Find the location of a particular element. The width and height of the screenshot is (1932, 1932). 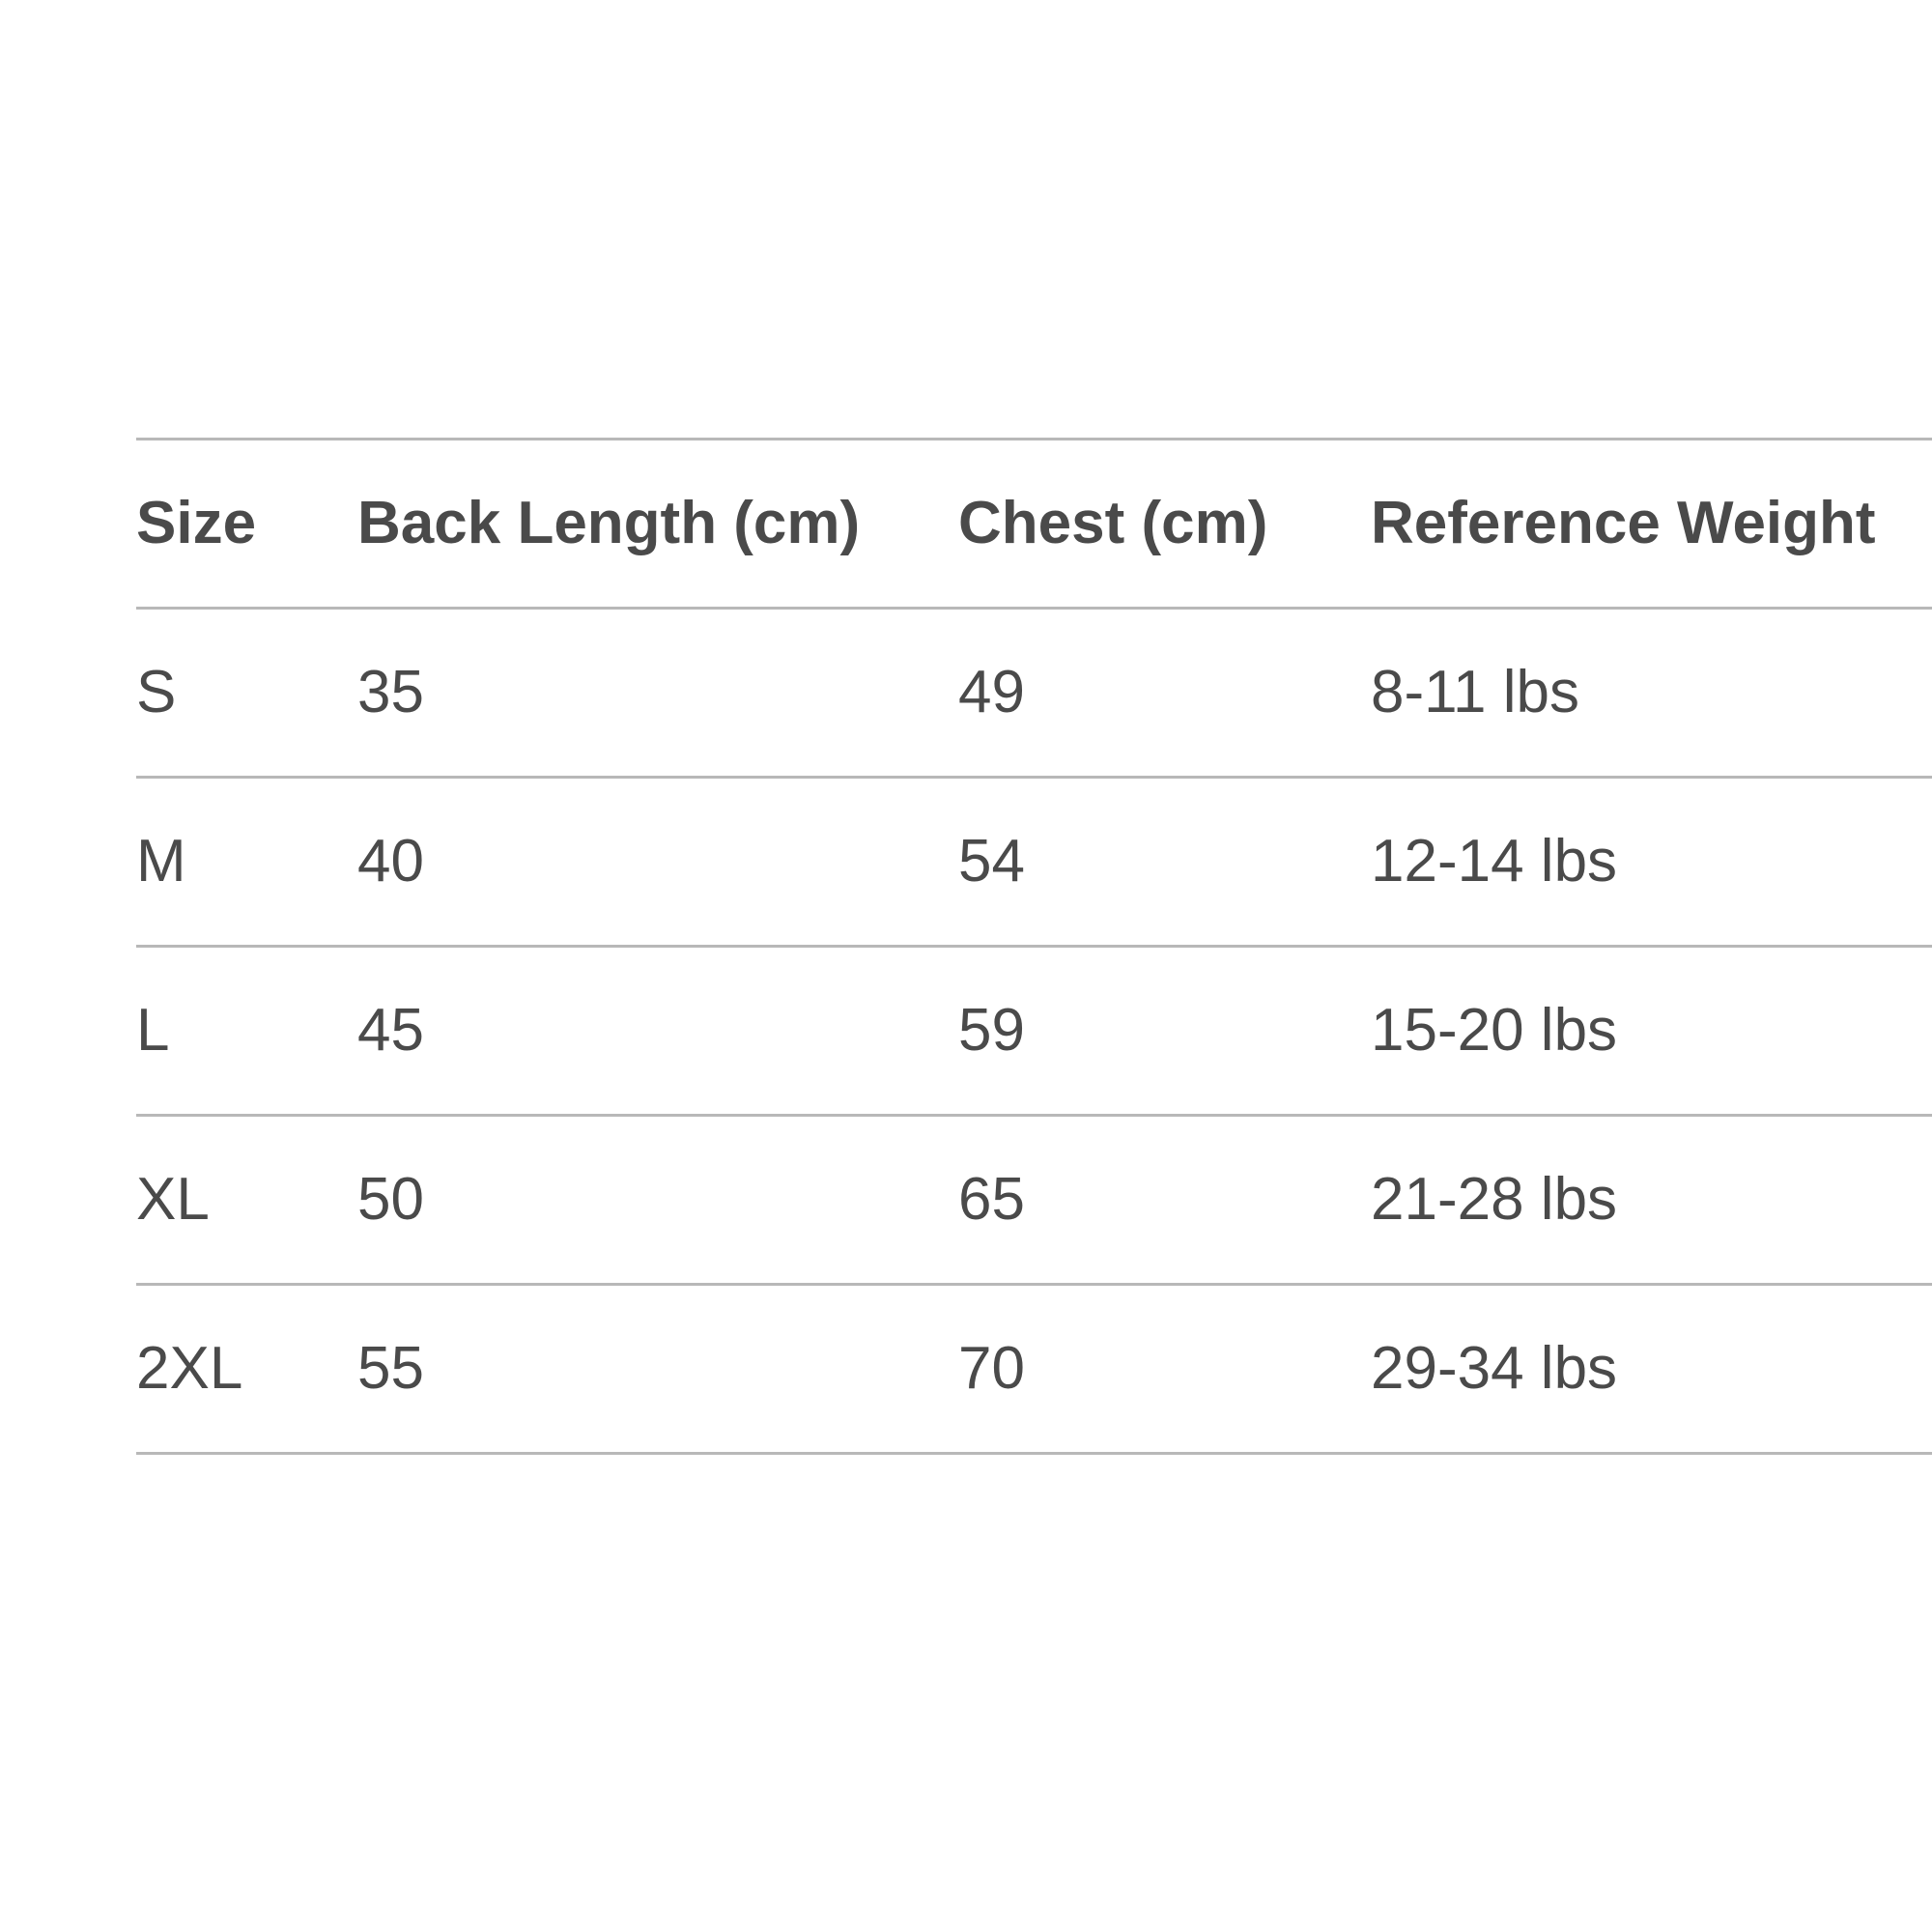

cell-back-length: 55 is located at coordinates (390, 1368).